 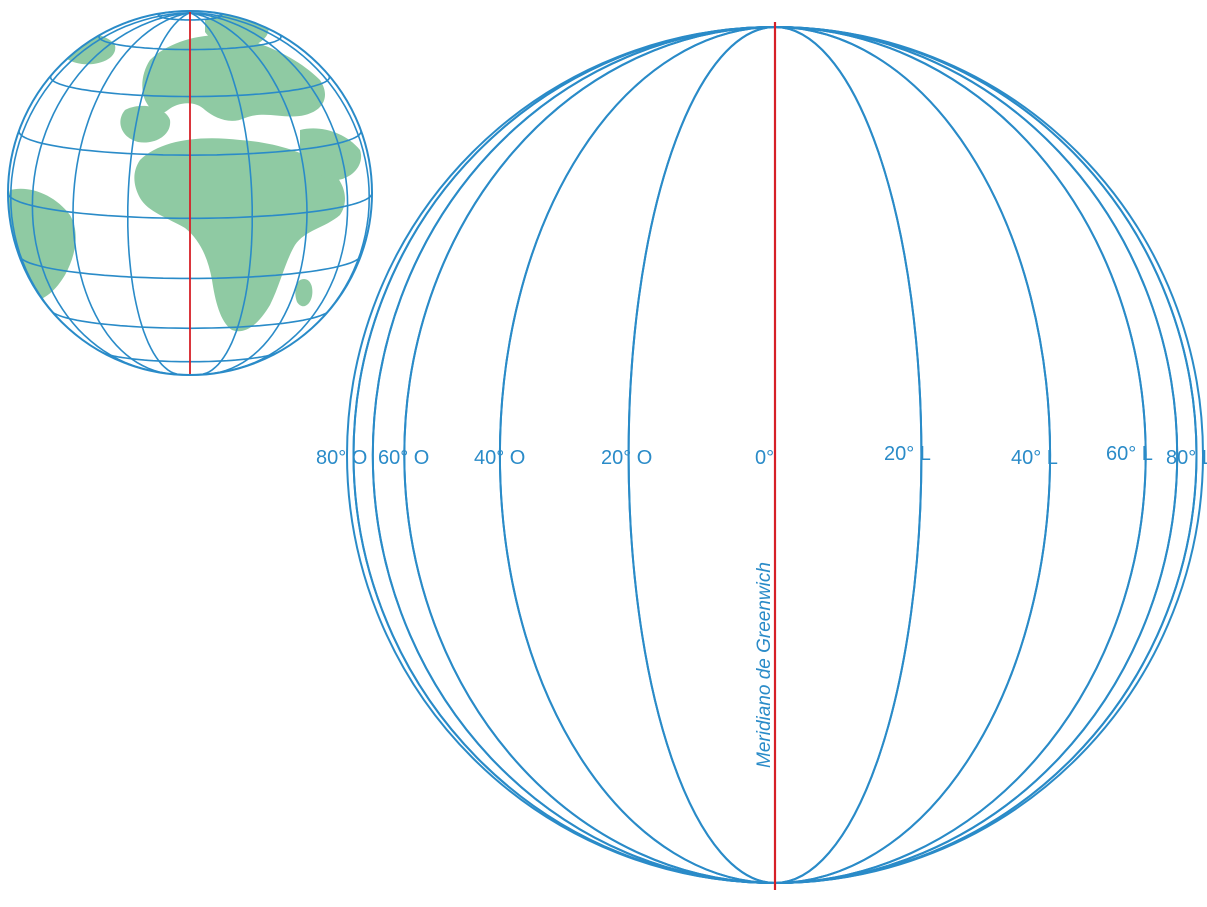 I want to click on small-globe, so click(x=190, y=193).